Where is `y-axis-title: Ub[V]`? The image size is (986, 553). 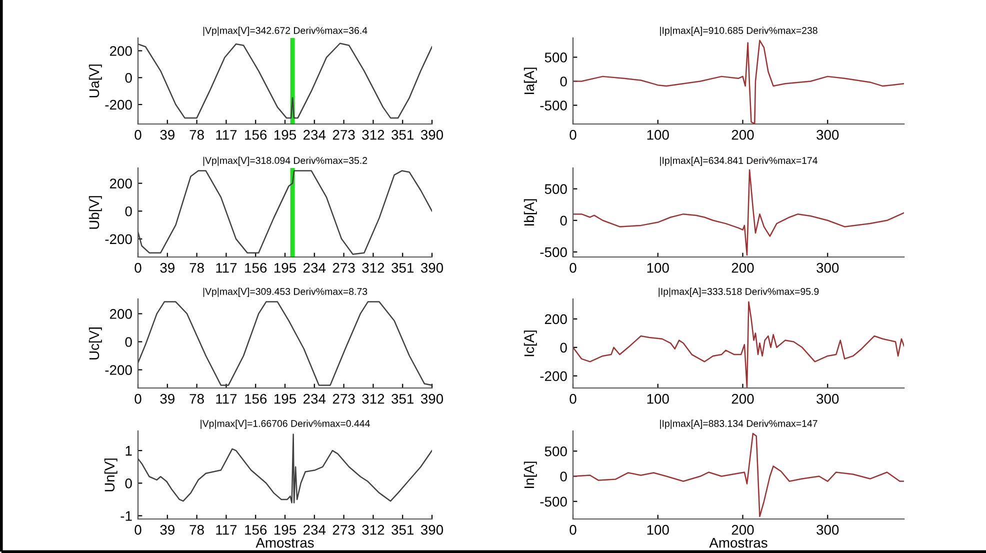 y-axis-title: Ub[V] is located at coordinates (95, 212).